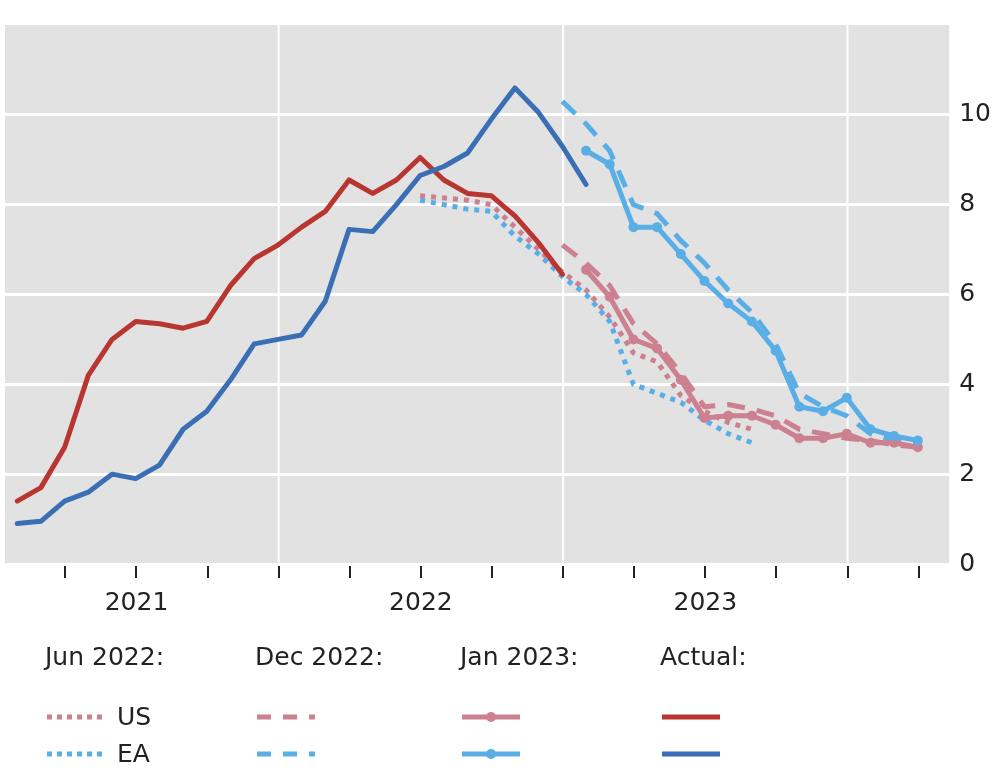  What do you see at coordinates (967, 472) in the screenshot?
I see `y-tick-label: 2` at bounding box center [967, 472].